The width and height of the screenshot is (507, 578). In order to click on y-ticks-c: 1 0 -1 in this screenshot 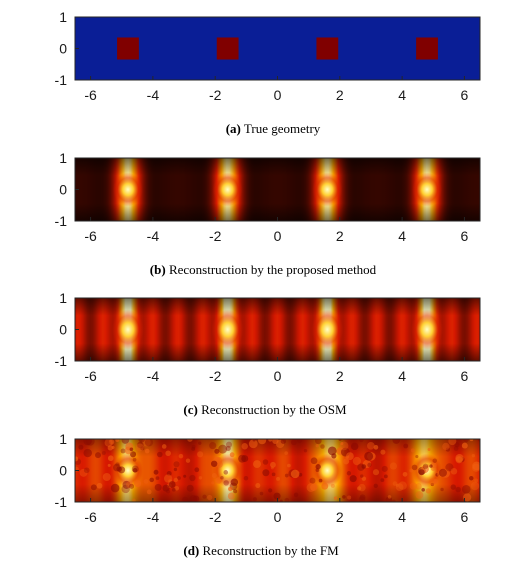, I will do `click(61, 329)`.